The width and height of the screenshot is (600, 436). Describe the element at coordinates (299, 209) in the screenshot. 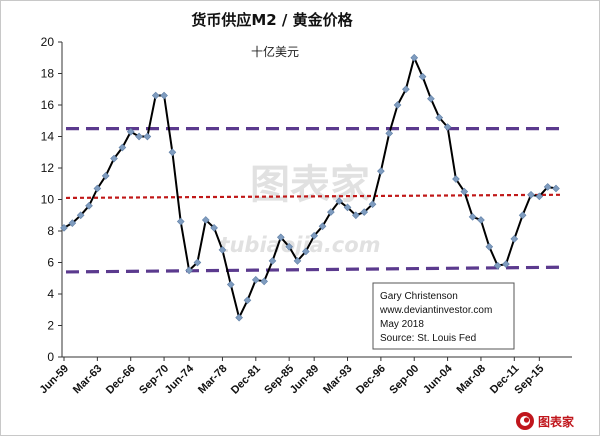

I see `watermark: 图表家 tubiaojia.com` at that location.